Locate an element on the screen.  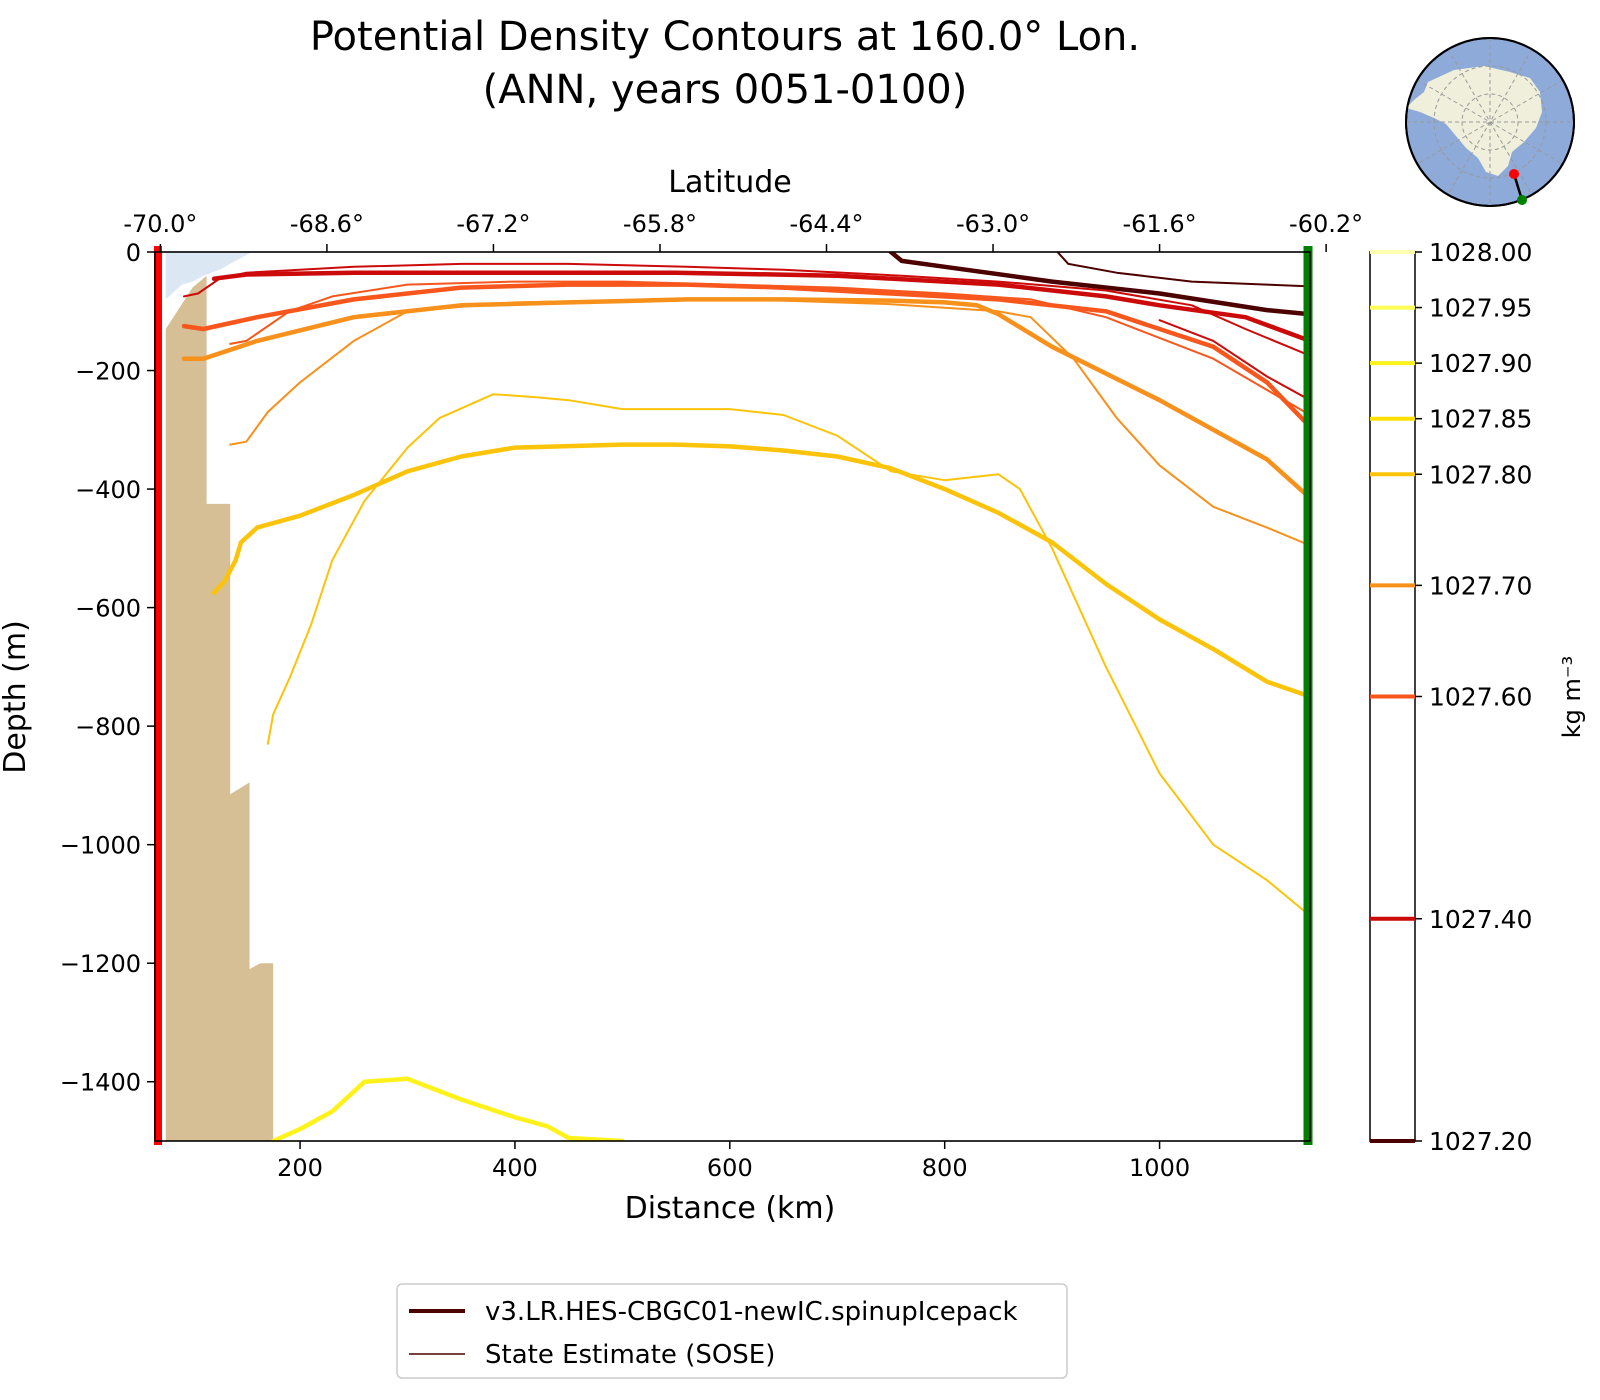
inset-map is located at coordinates (1490, 122).